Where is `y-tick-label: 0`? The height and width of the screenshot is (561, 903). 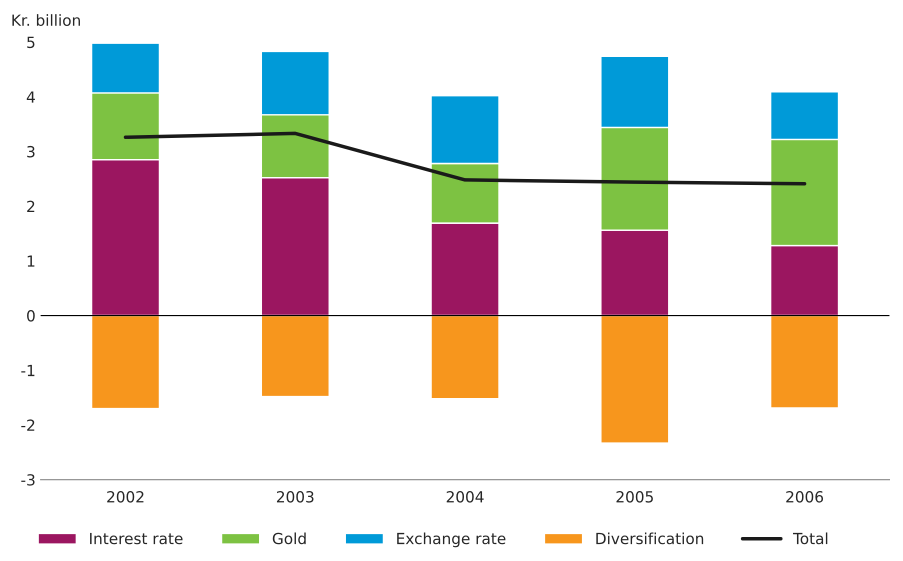 y-tick-label: 0 is located at coordinates (31, 316).